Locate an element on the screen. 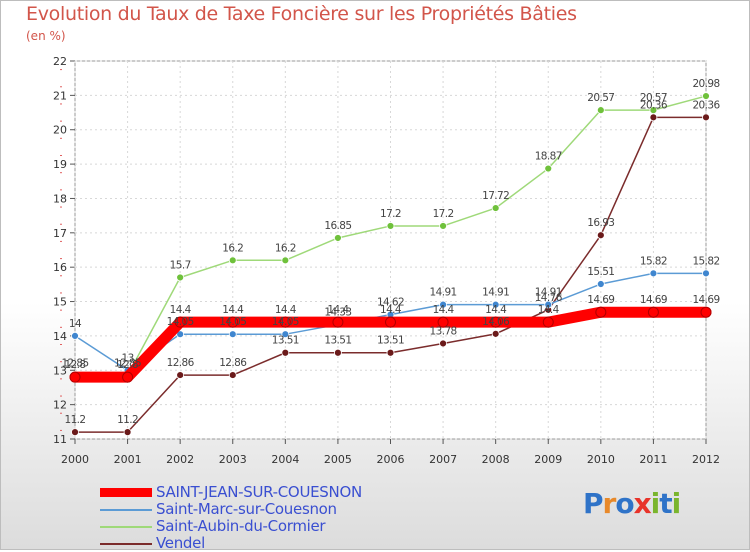  data-label: 13 is located at coordinates (127, 358).